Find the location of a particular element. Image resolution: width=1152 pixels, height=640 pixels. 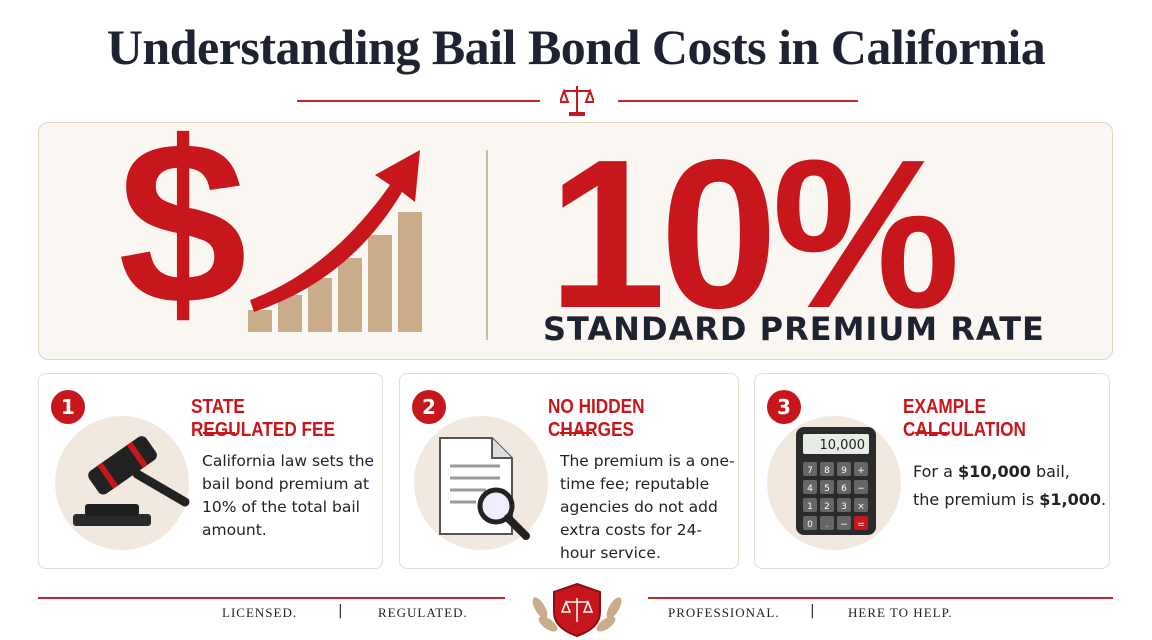

calculator-key-label: = is located at coordinates (861, 525).